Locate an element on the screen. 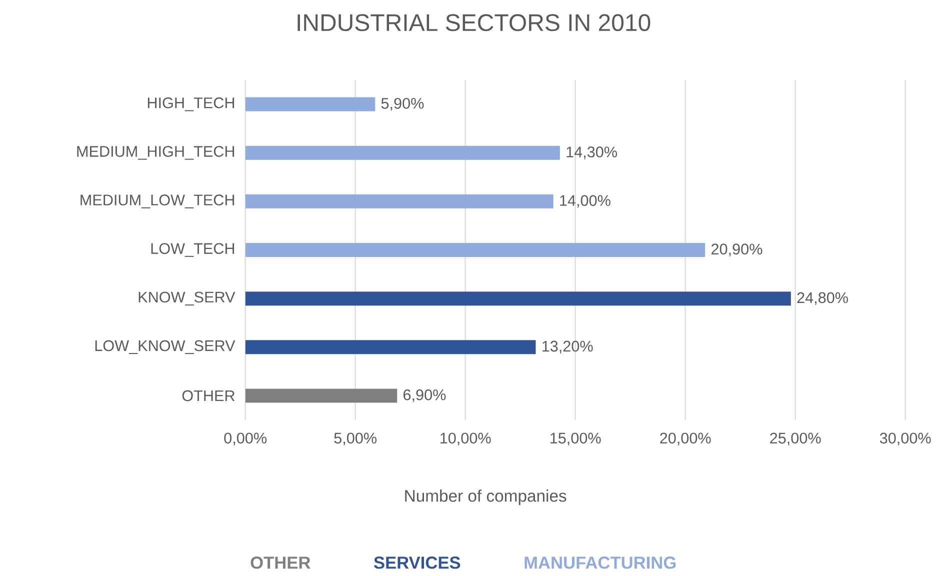 The width and height of the screenshot is (948, 576). y-tick-label: LOW_TECH is located at coordinates (192, 250).